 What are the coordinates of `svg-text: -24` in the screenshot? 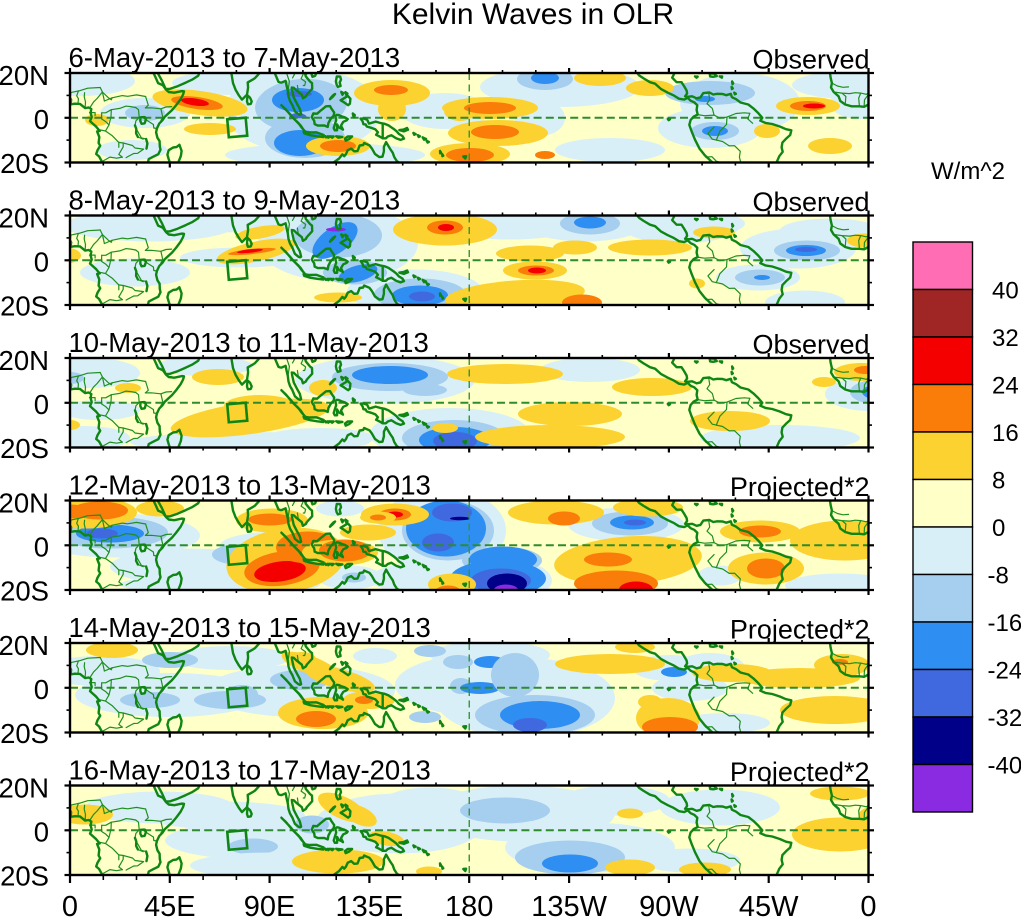 It's located at (1004, 671).